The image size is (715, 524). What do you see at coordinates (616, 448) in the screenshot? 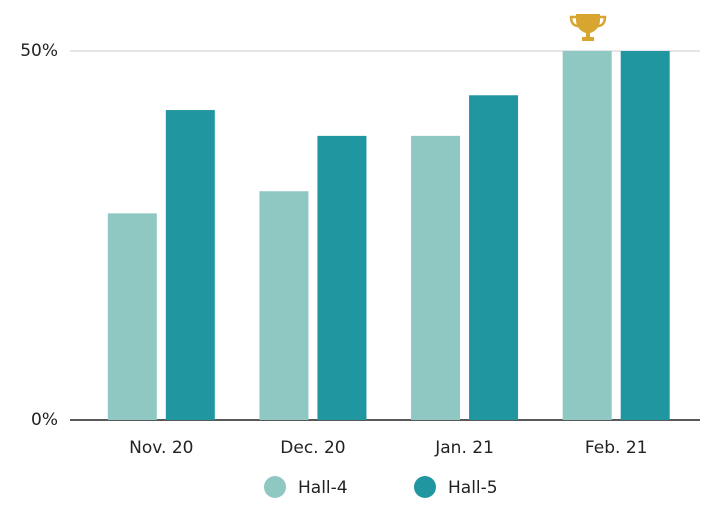
I see `x-tick-label: Feb. 21` at bounding box center [616, 448].